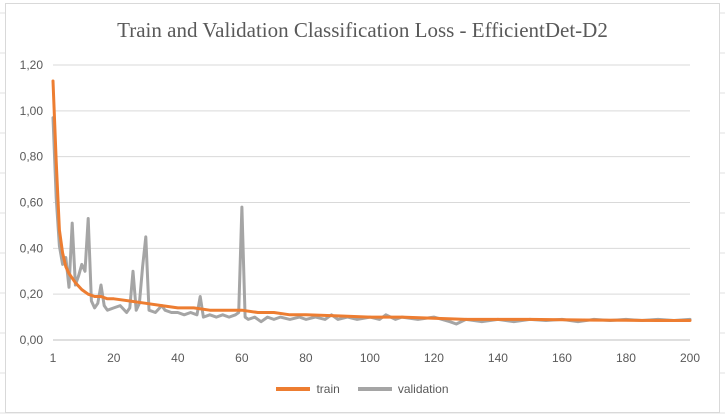 The height and width of the screenshot is (417, 725). I want to click on legend-swatch-train, so click(293, 389).